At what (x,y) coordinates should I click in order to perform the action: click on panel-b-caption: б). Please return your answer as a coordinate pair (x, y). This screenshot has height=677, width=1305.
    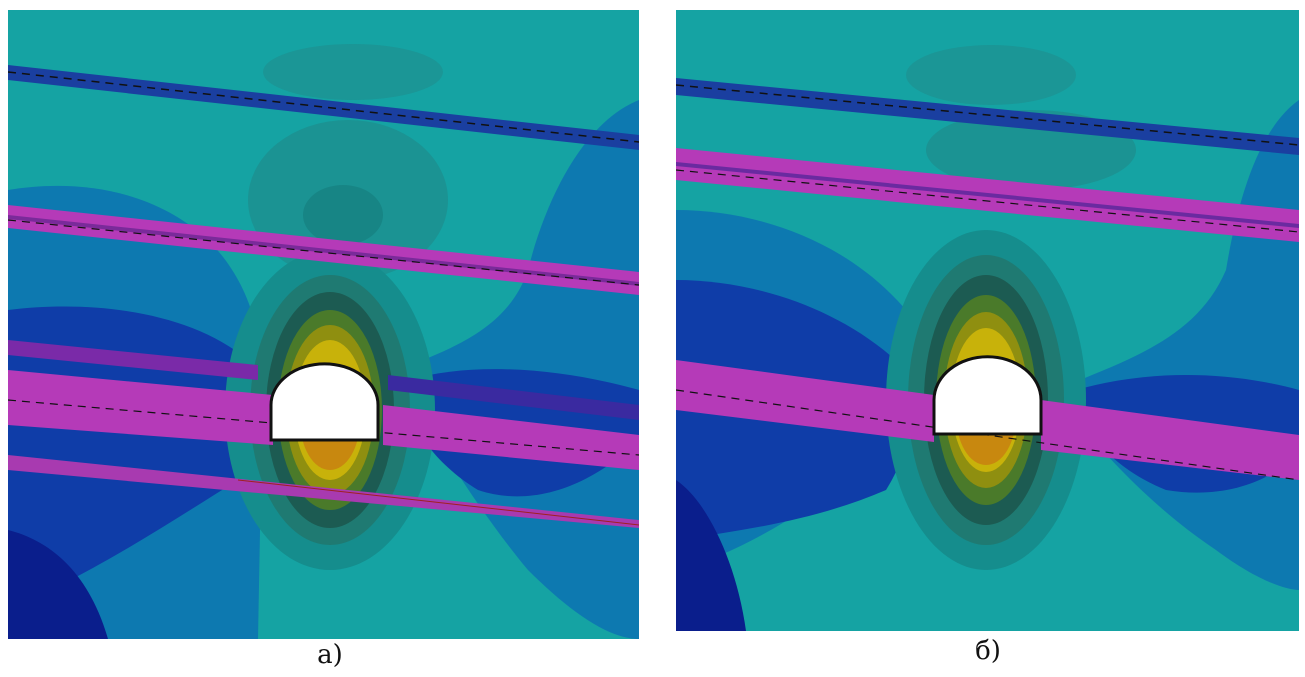
    Looking at the image, I should click on (988, 651).